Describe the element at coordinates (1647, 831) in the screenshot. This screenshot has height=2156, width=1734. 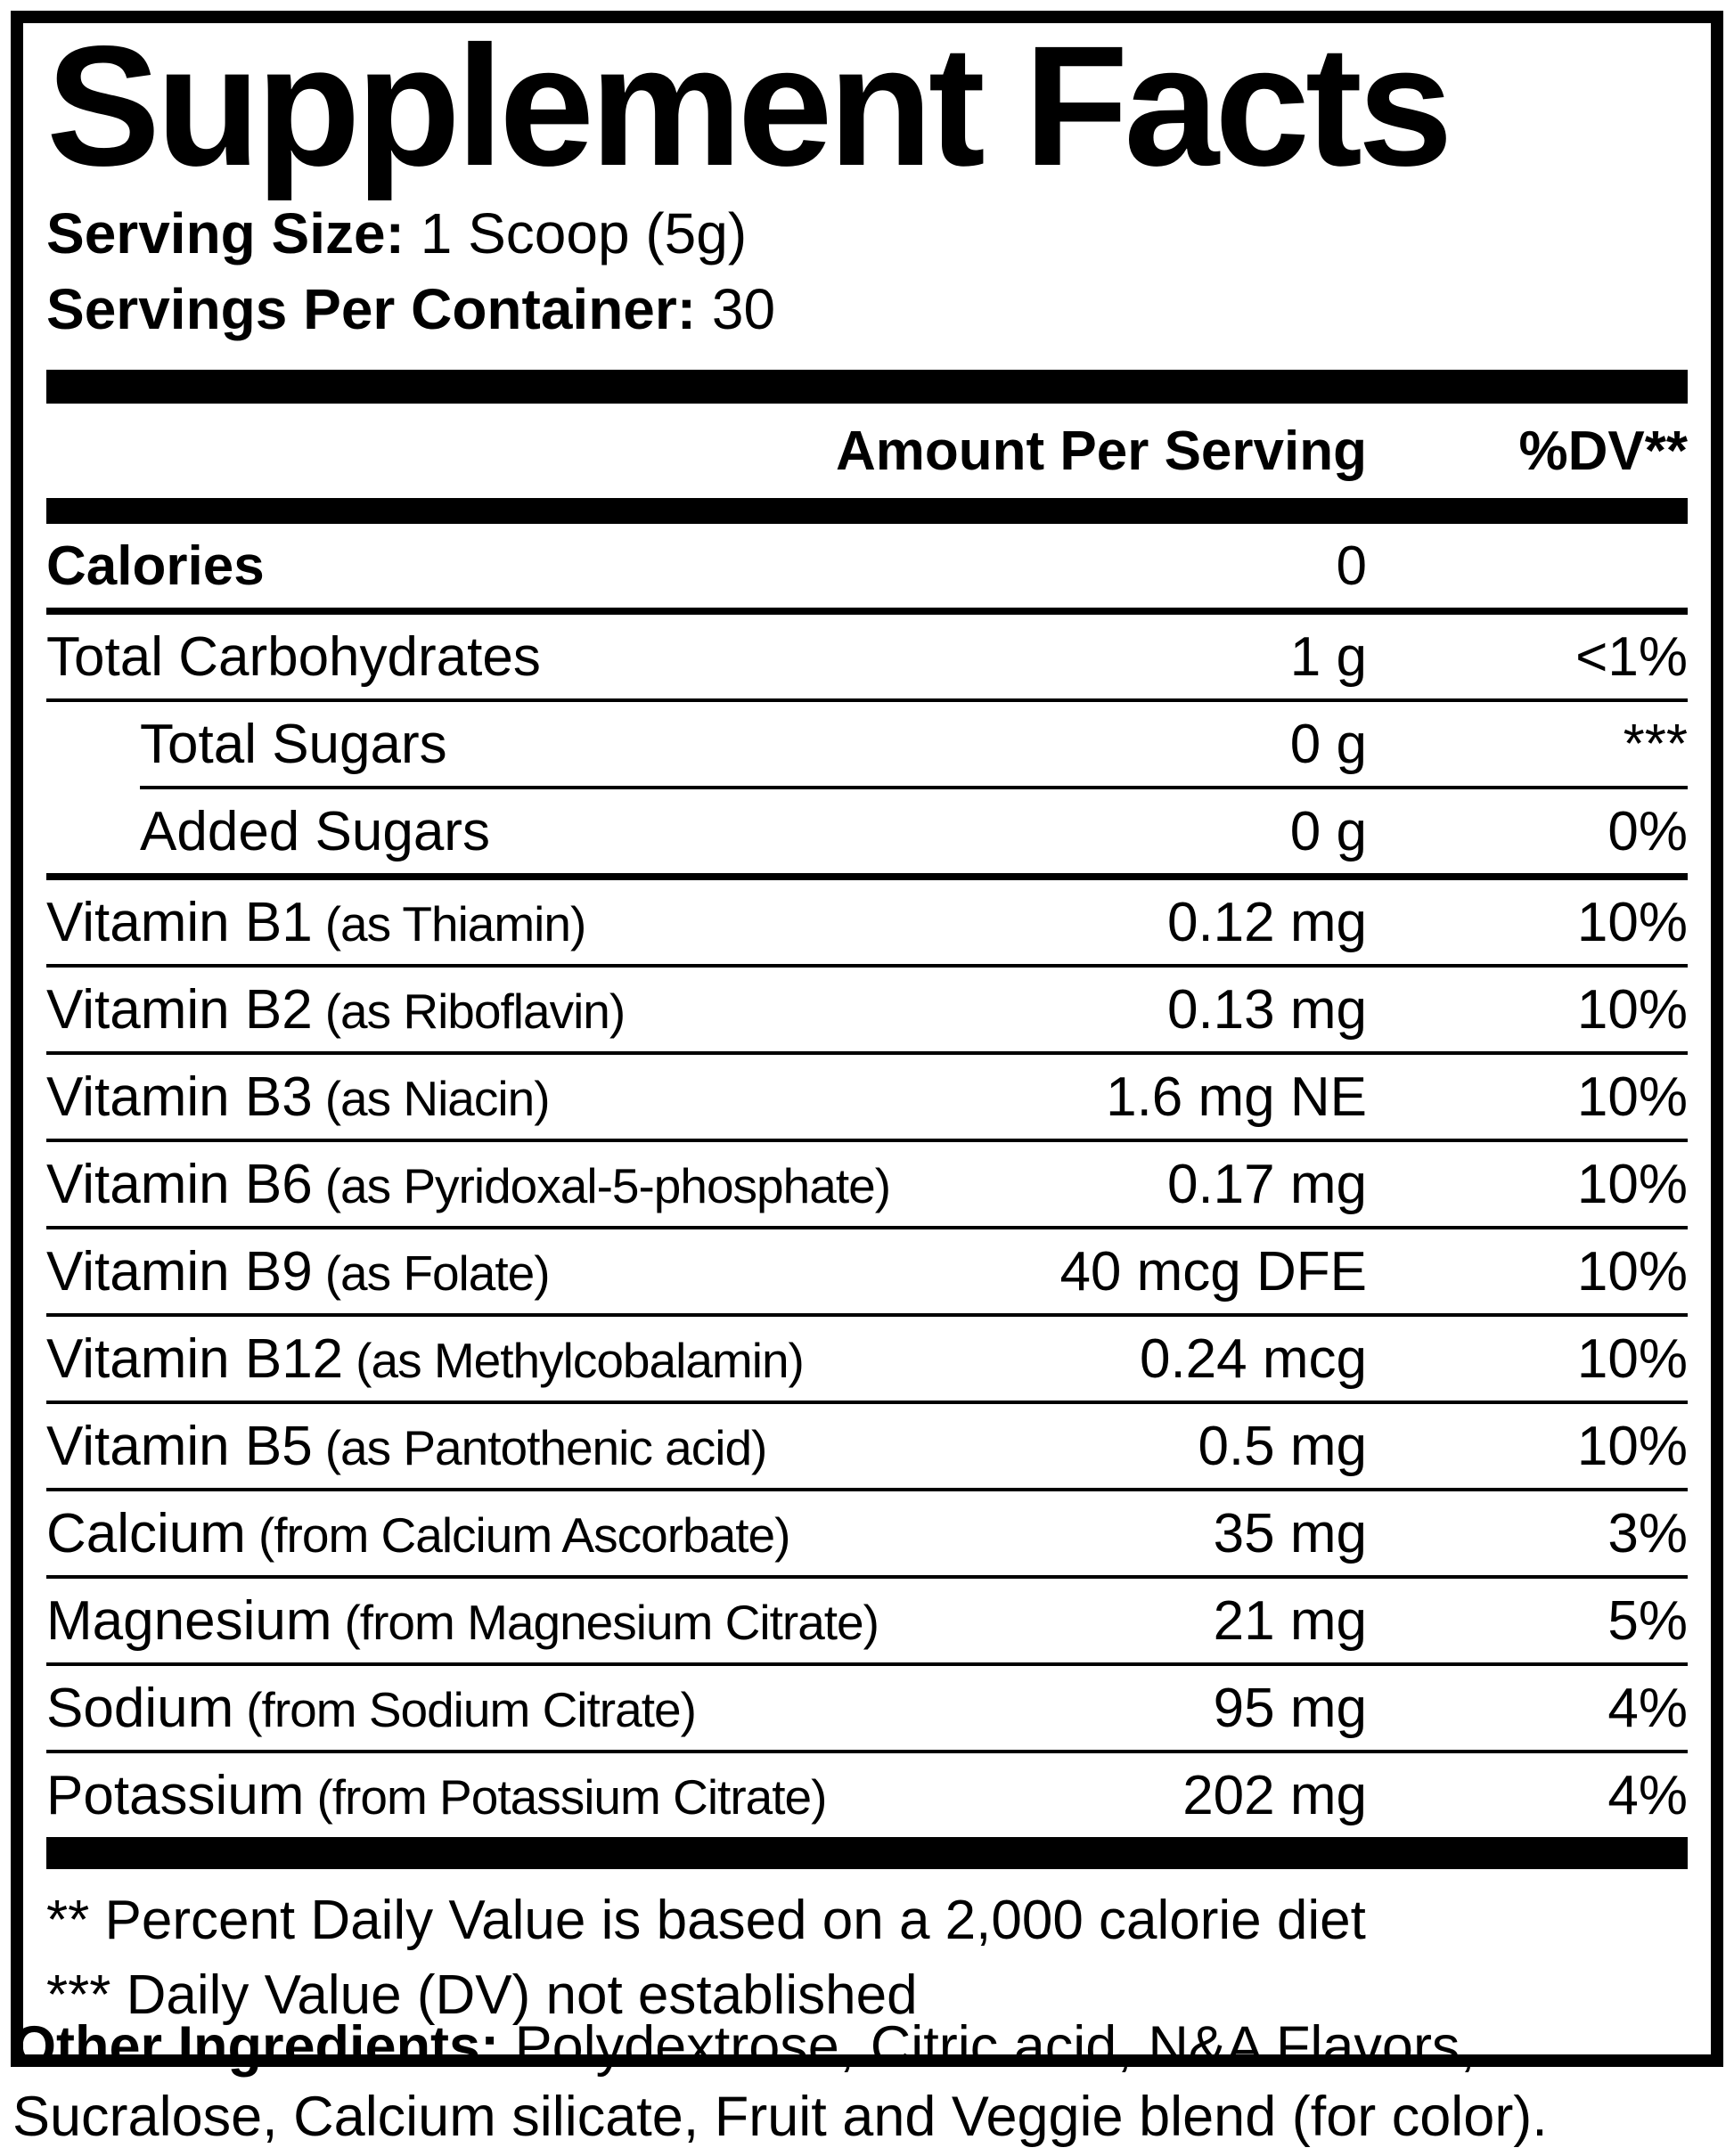
I see `nutrient-dv: 0%` at that location.